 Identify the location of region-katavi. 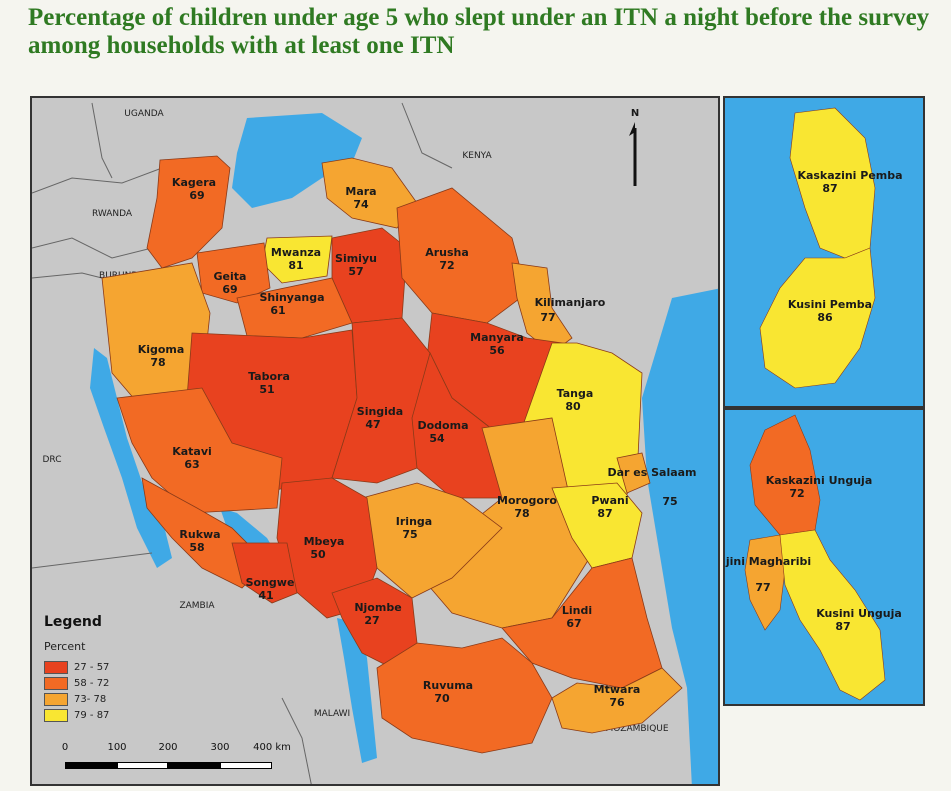
(199, 450).